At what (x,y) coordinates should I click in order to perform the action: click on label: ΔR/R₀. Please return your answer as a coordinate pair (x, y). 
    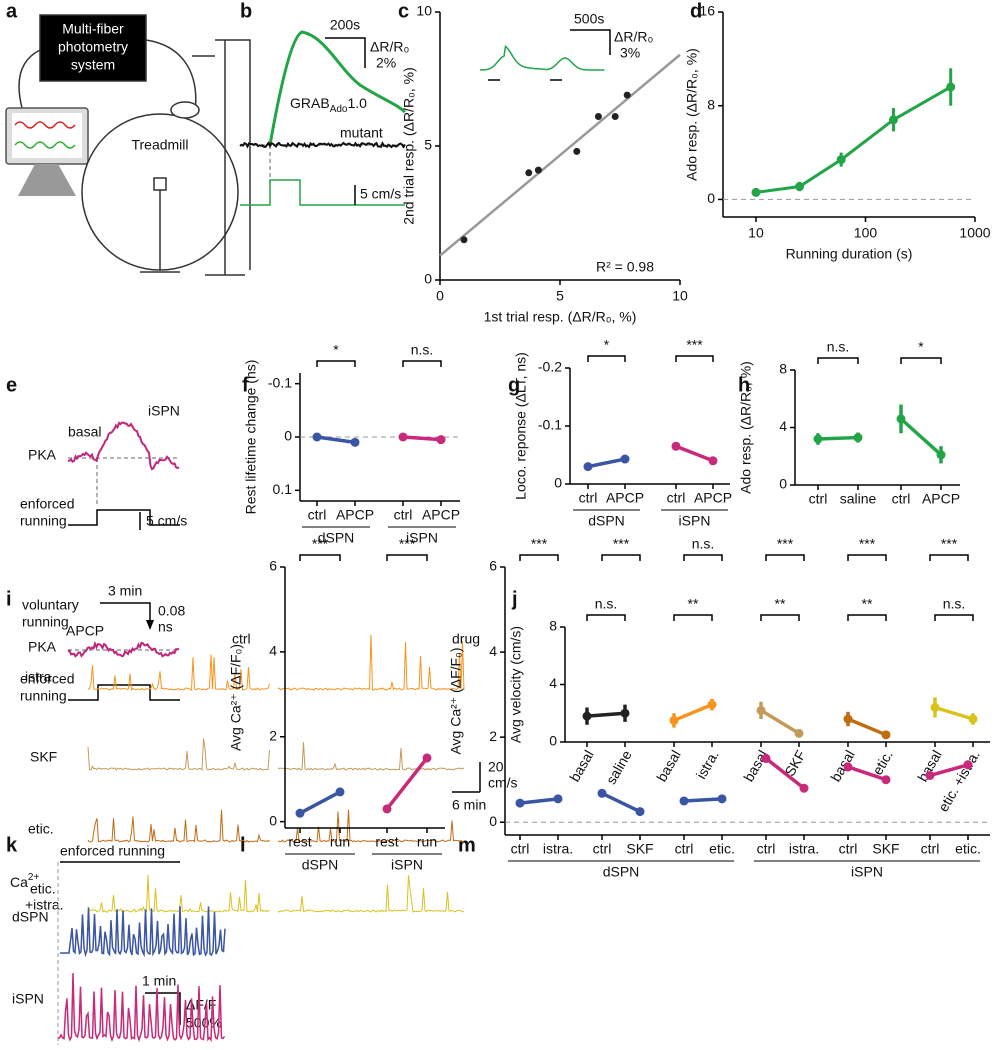
    Looking at the image, I should click on (633, 37).